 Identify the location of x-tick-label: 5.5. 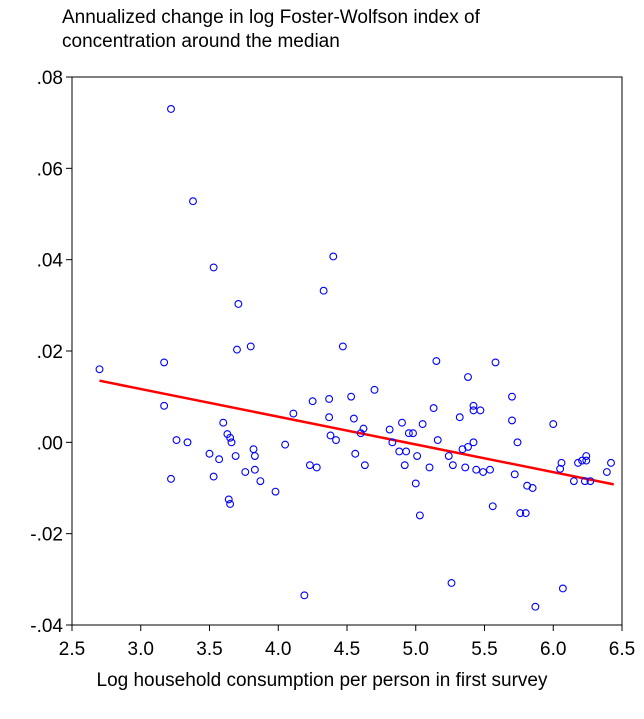
(484, 649).